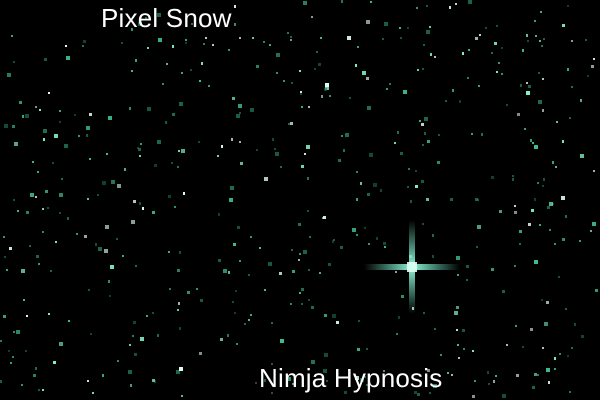  Describe the element at coordinates (351, 378) in the screenshot. I see `credit-text: Nimja Hypnosis` at that location.